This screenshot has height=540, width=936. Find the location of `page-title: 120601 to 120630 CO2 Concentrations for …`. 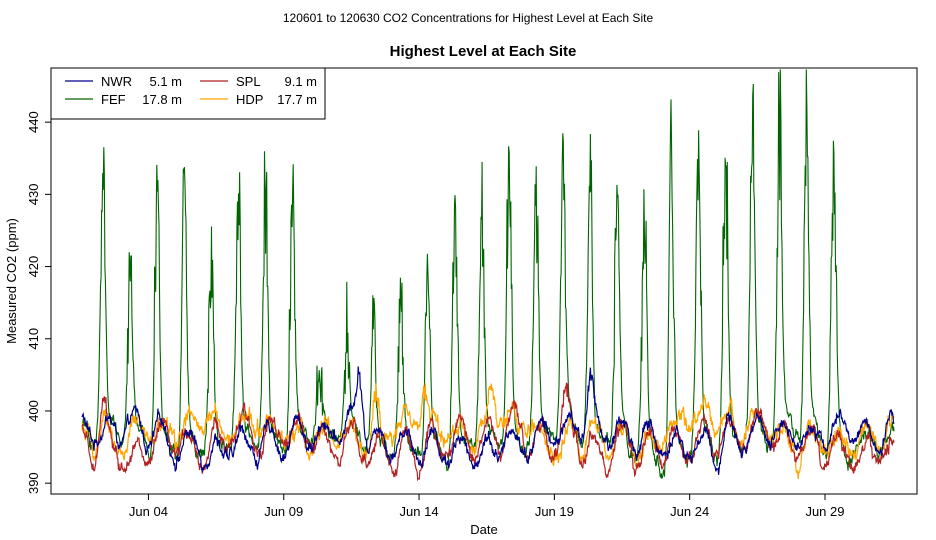

page-title: 120601 to 120630 CO2 Concentrations for … is located at coordinates (468, 18).